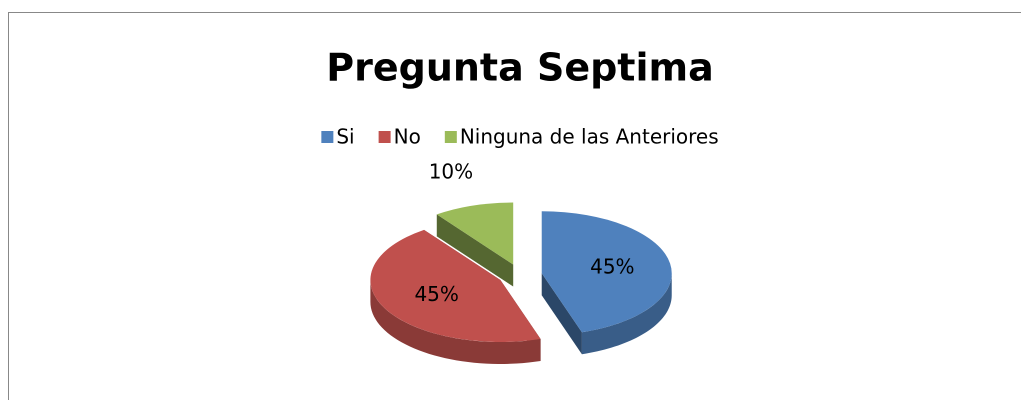 This screenshot has width=1021, height=400. I want to click on legend-item: No, so click(399, 137).